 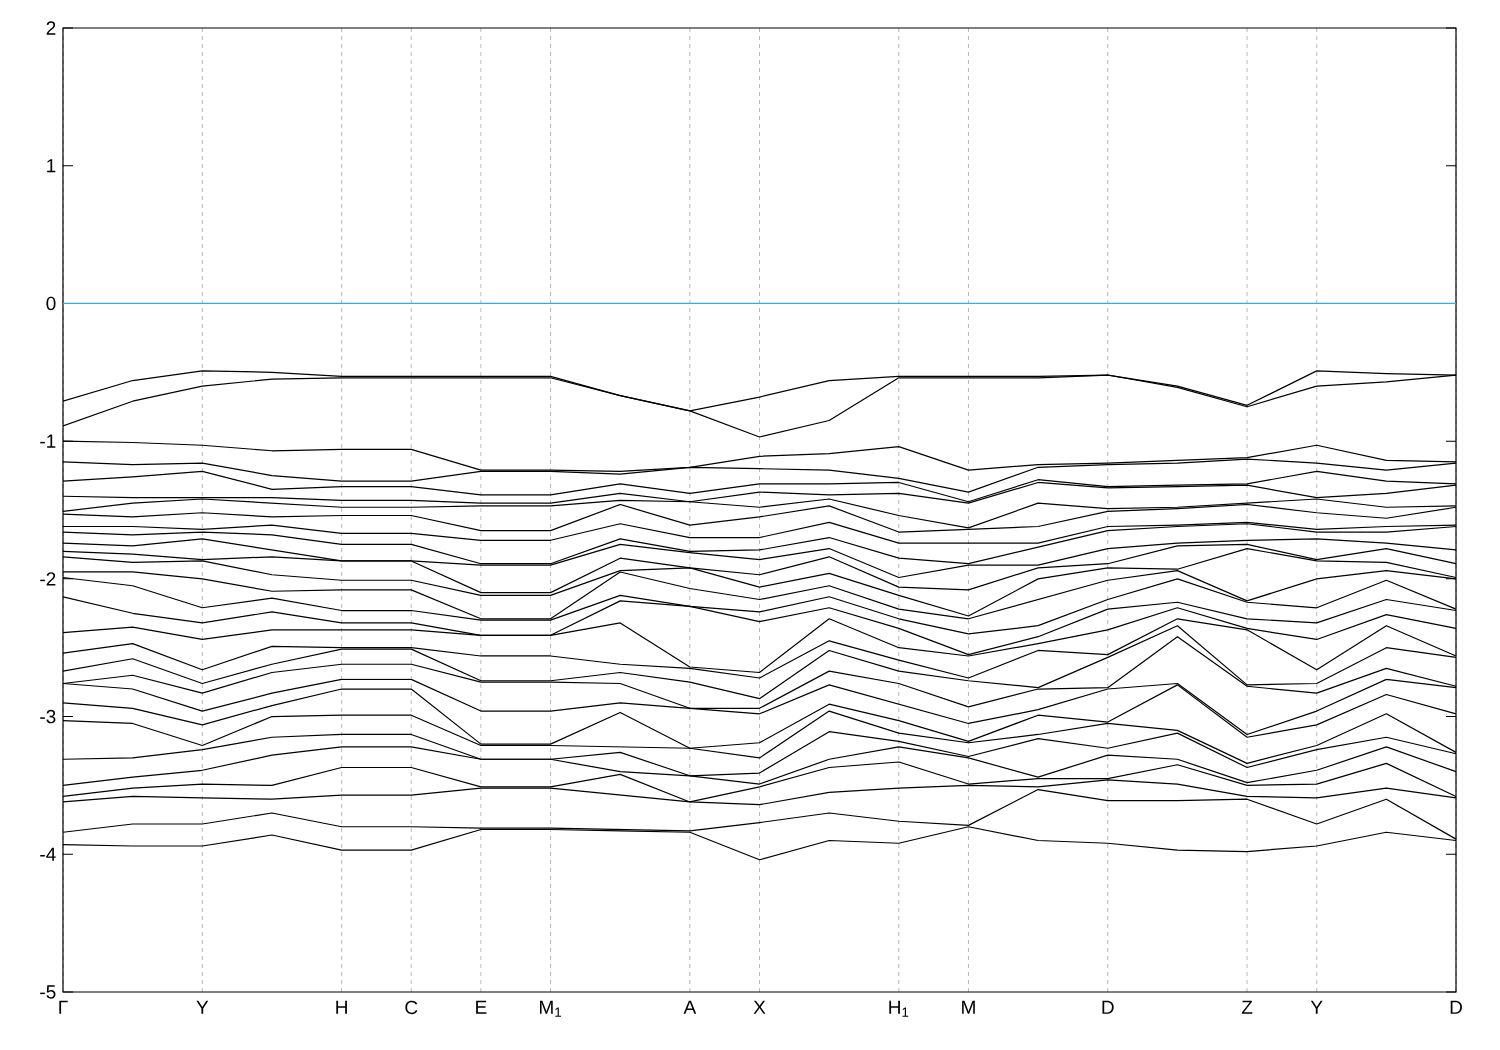 I want to click on x-tick-label: E, so click(x=481, y=1007).